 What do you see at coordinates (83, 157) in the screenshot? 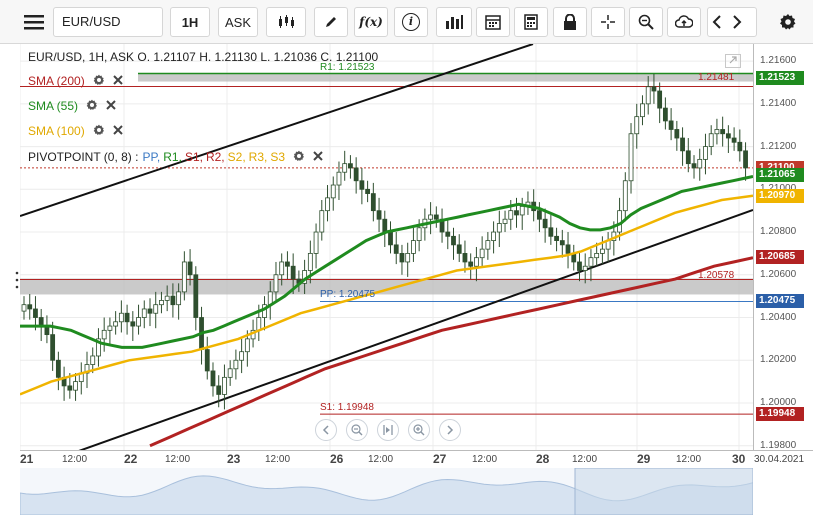
I see `legend-pivot-label: PIVOTPOINT (0, 8) :` at bounding box center [83, 157].